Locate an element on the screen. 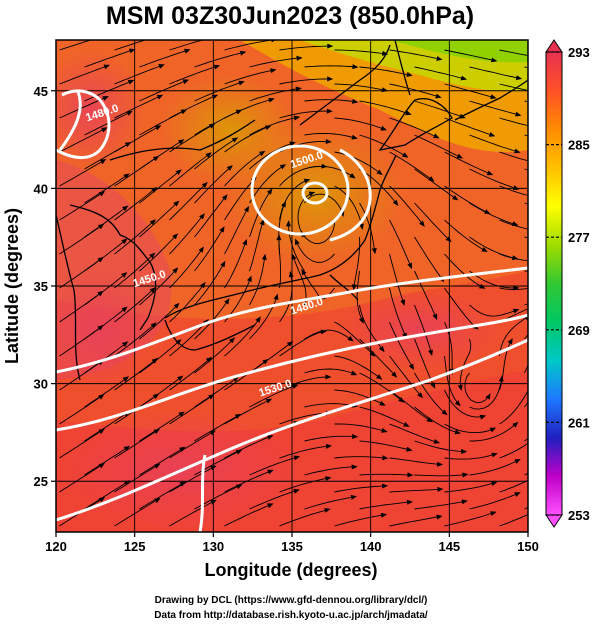 This screenshot has width=599, height=625. y-axis: 25 30 35 40 45 is located at coordinates (45, 286).